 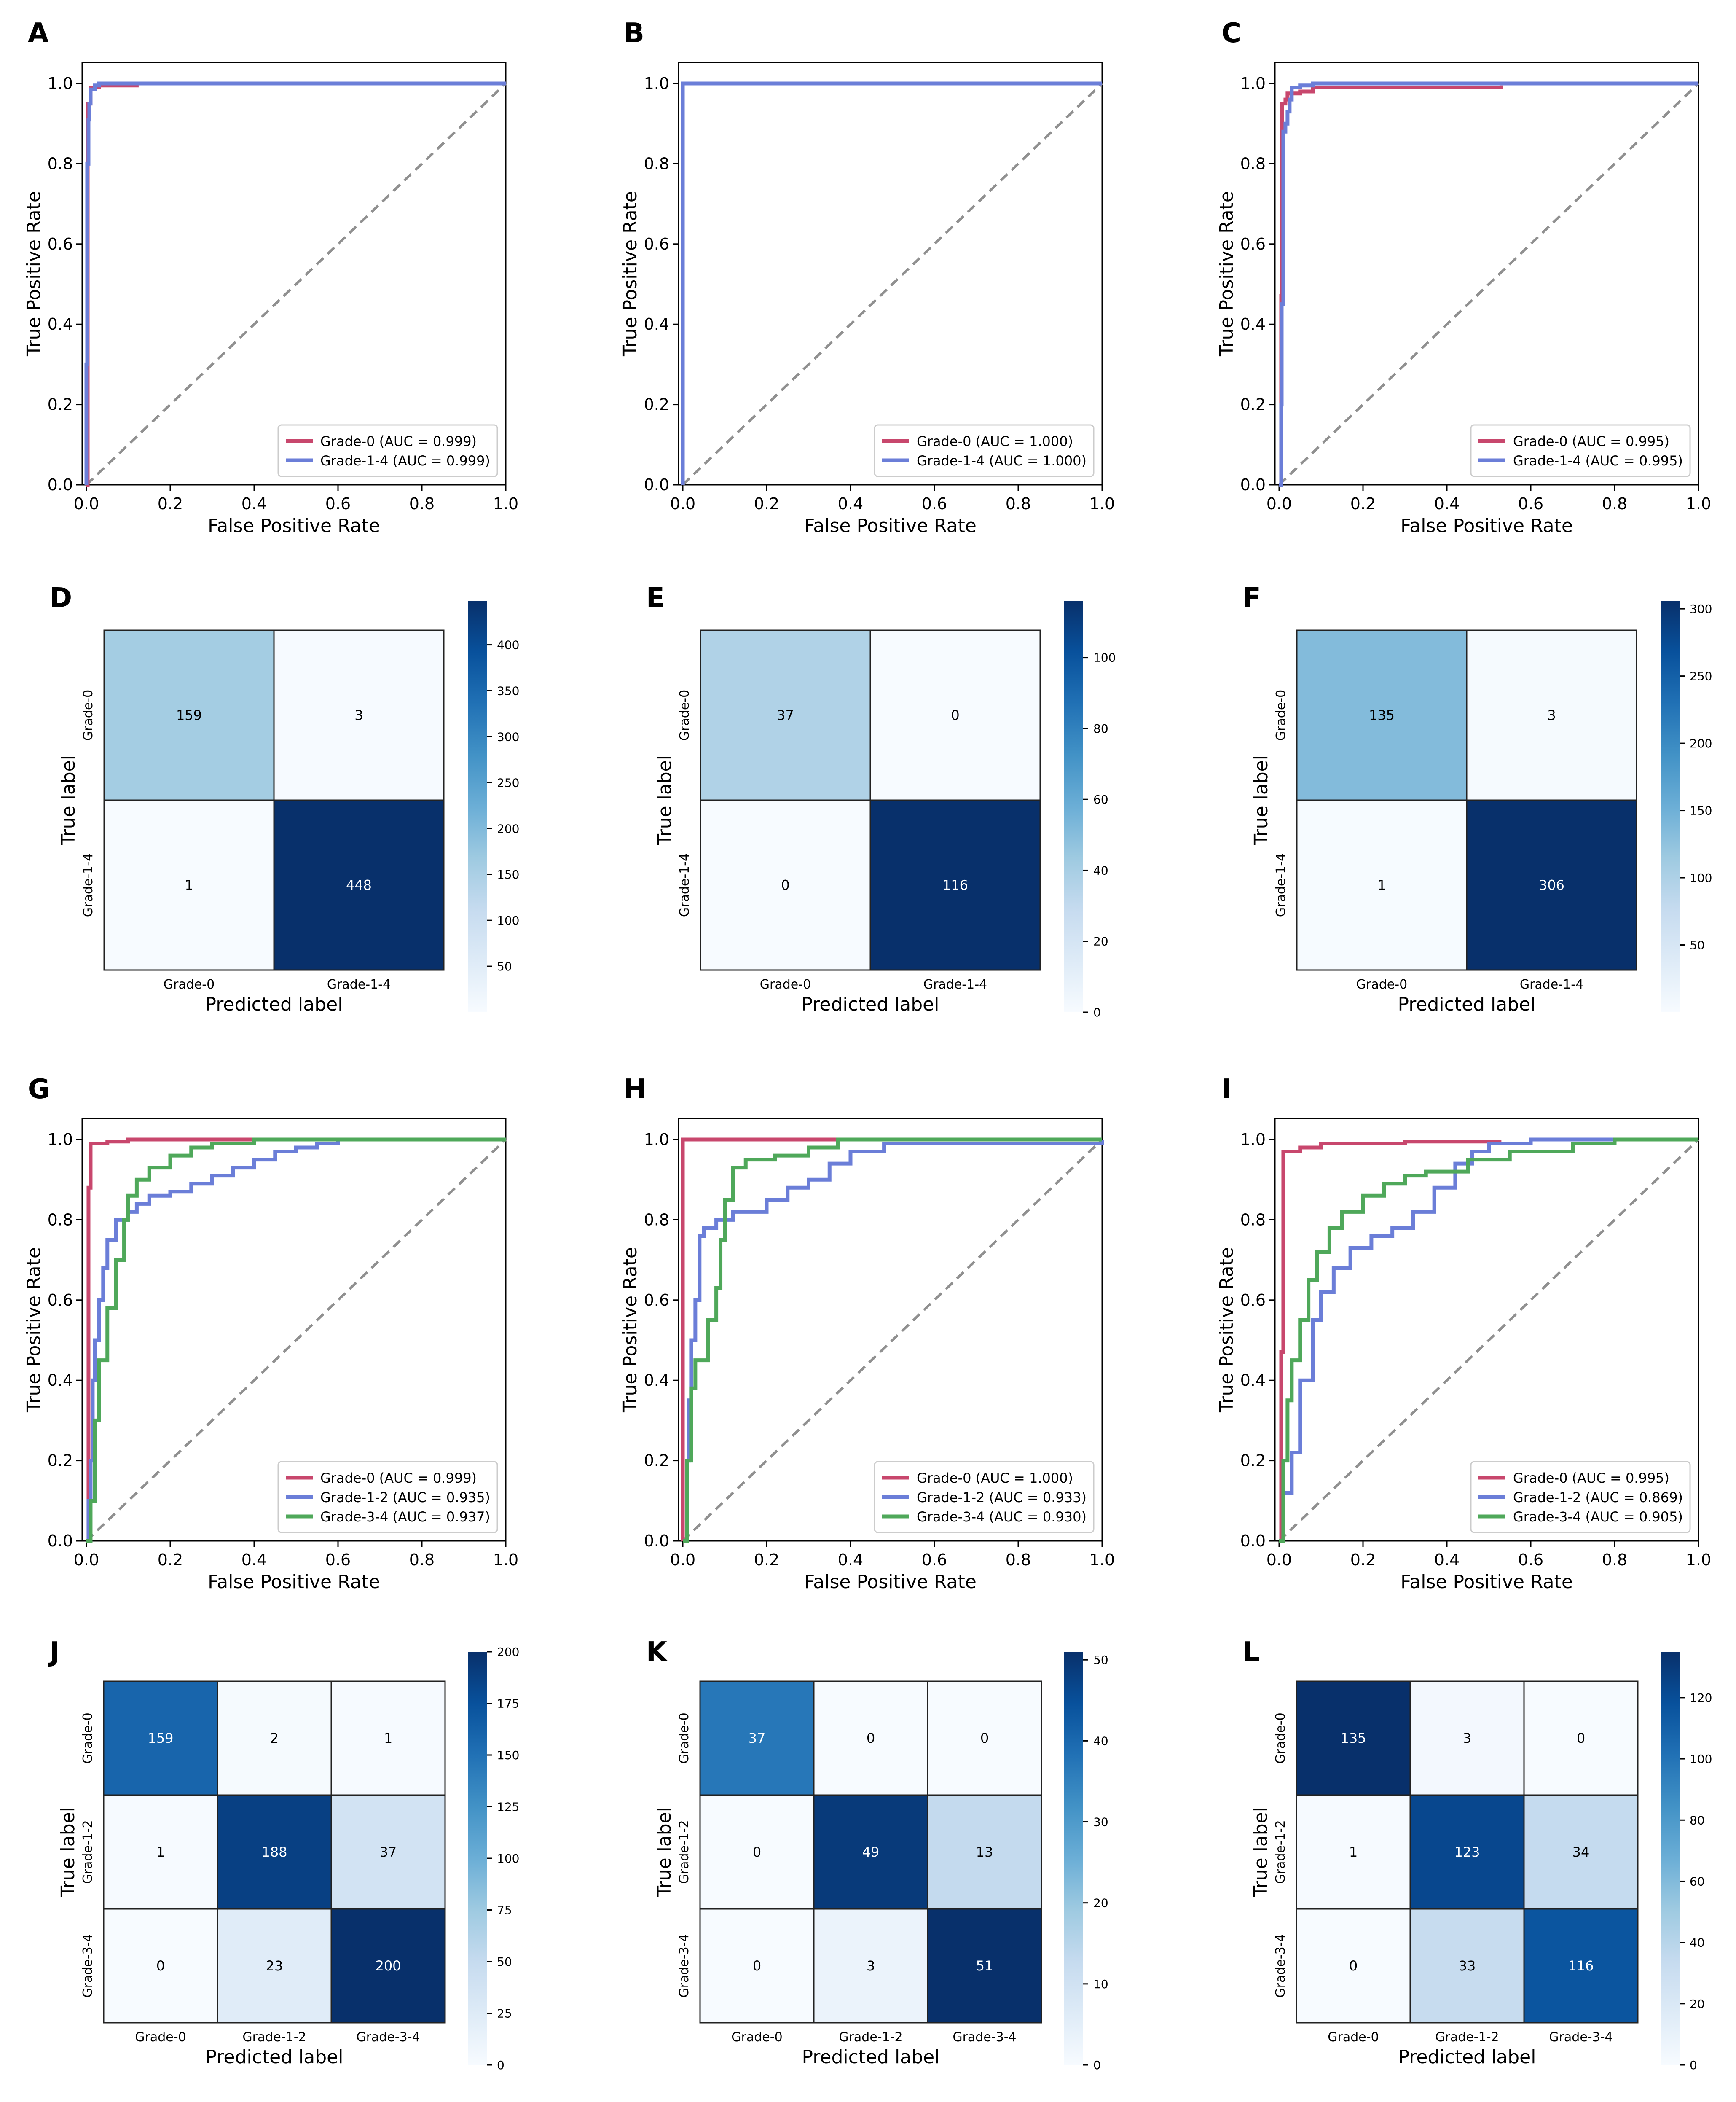 I want to click on cell-value: 13, so click(x=984, y=1852).